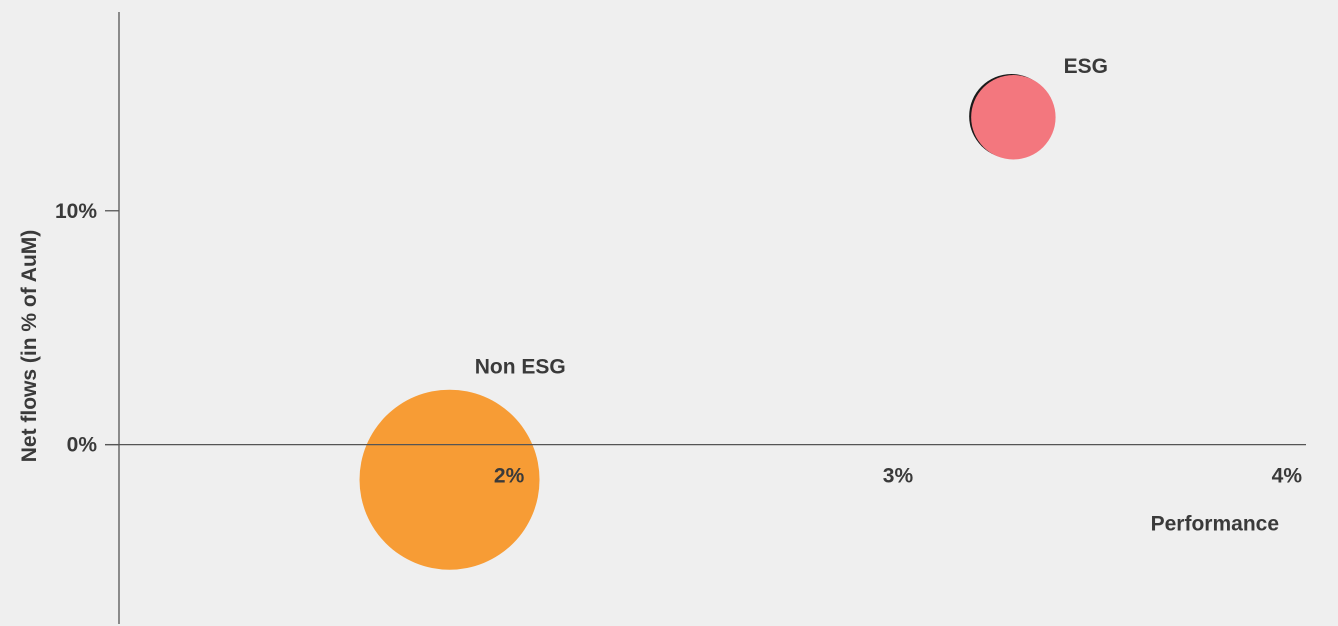  Describe the element at coordinates (76, 328) in the screenshot. I see `y-tick-labels: 0% 10%` at that location.